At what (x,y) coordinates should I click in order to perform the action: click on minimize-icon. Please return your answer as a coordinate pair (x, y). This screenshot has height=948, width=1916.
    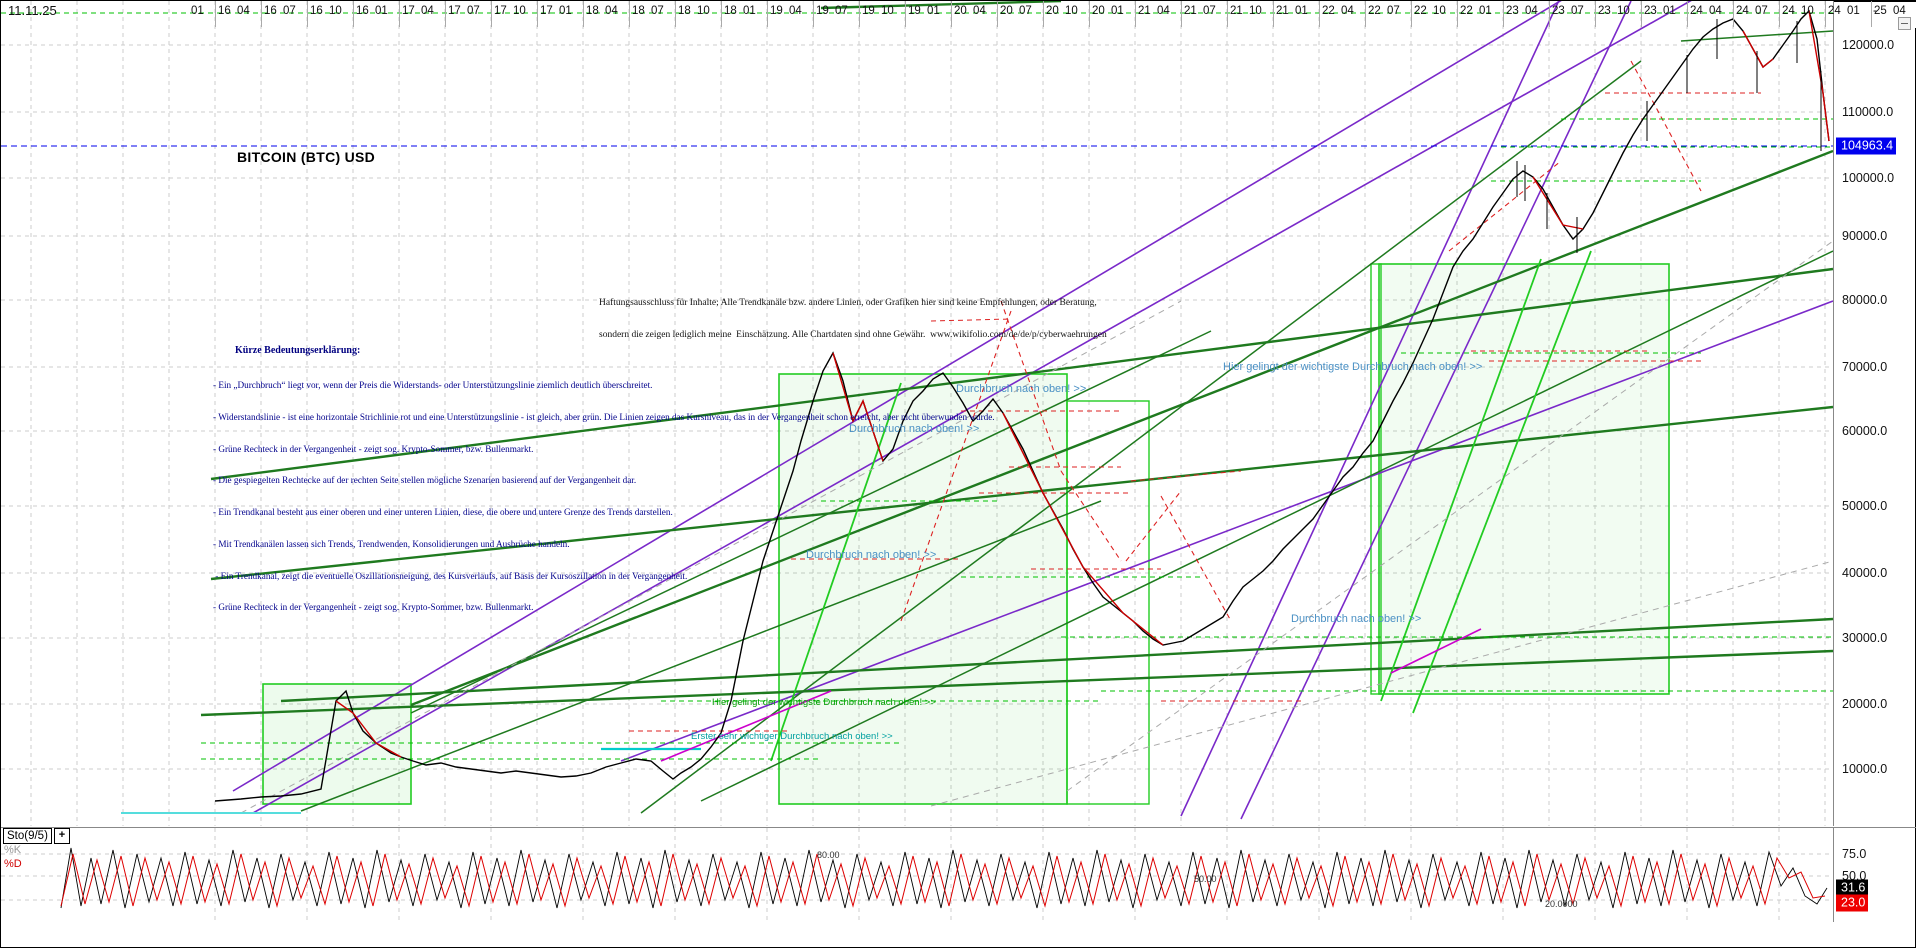
    Looking at the image, I should click on (1904, 23).